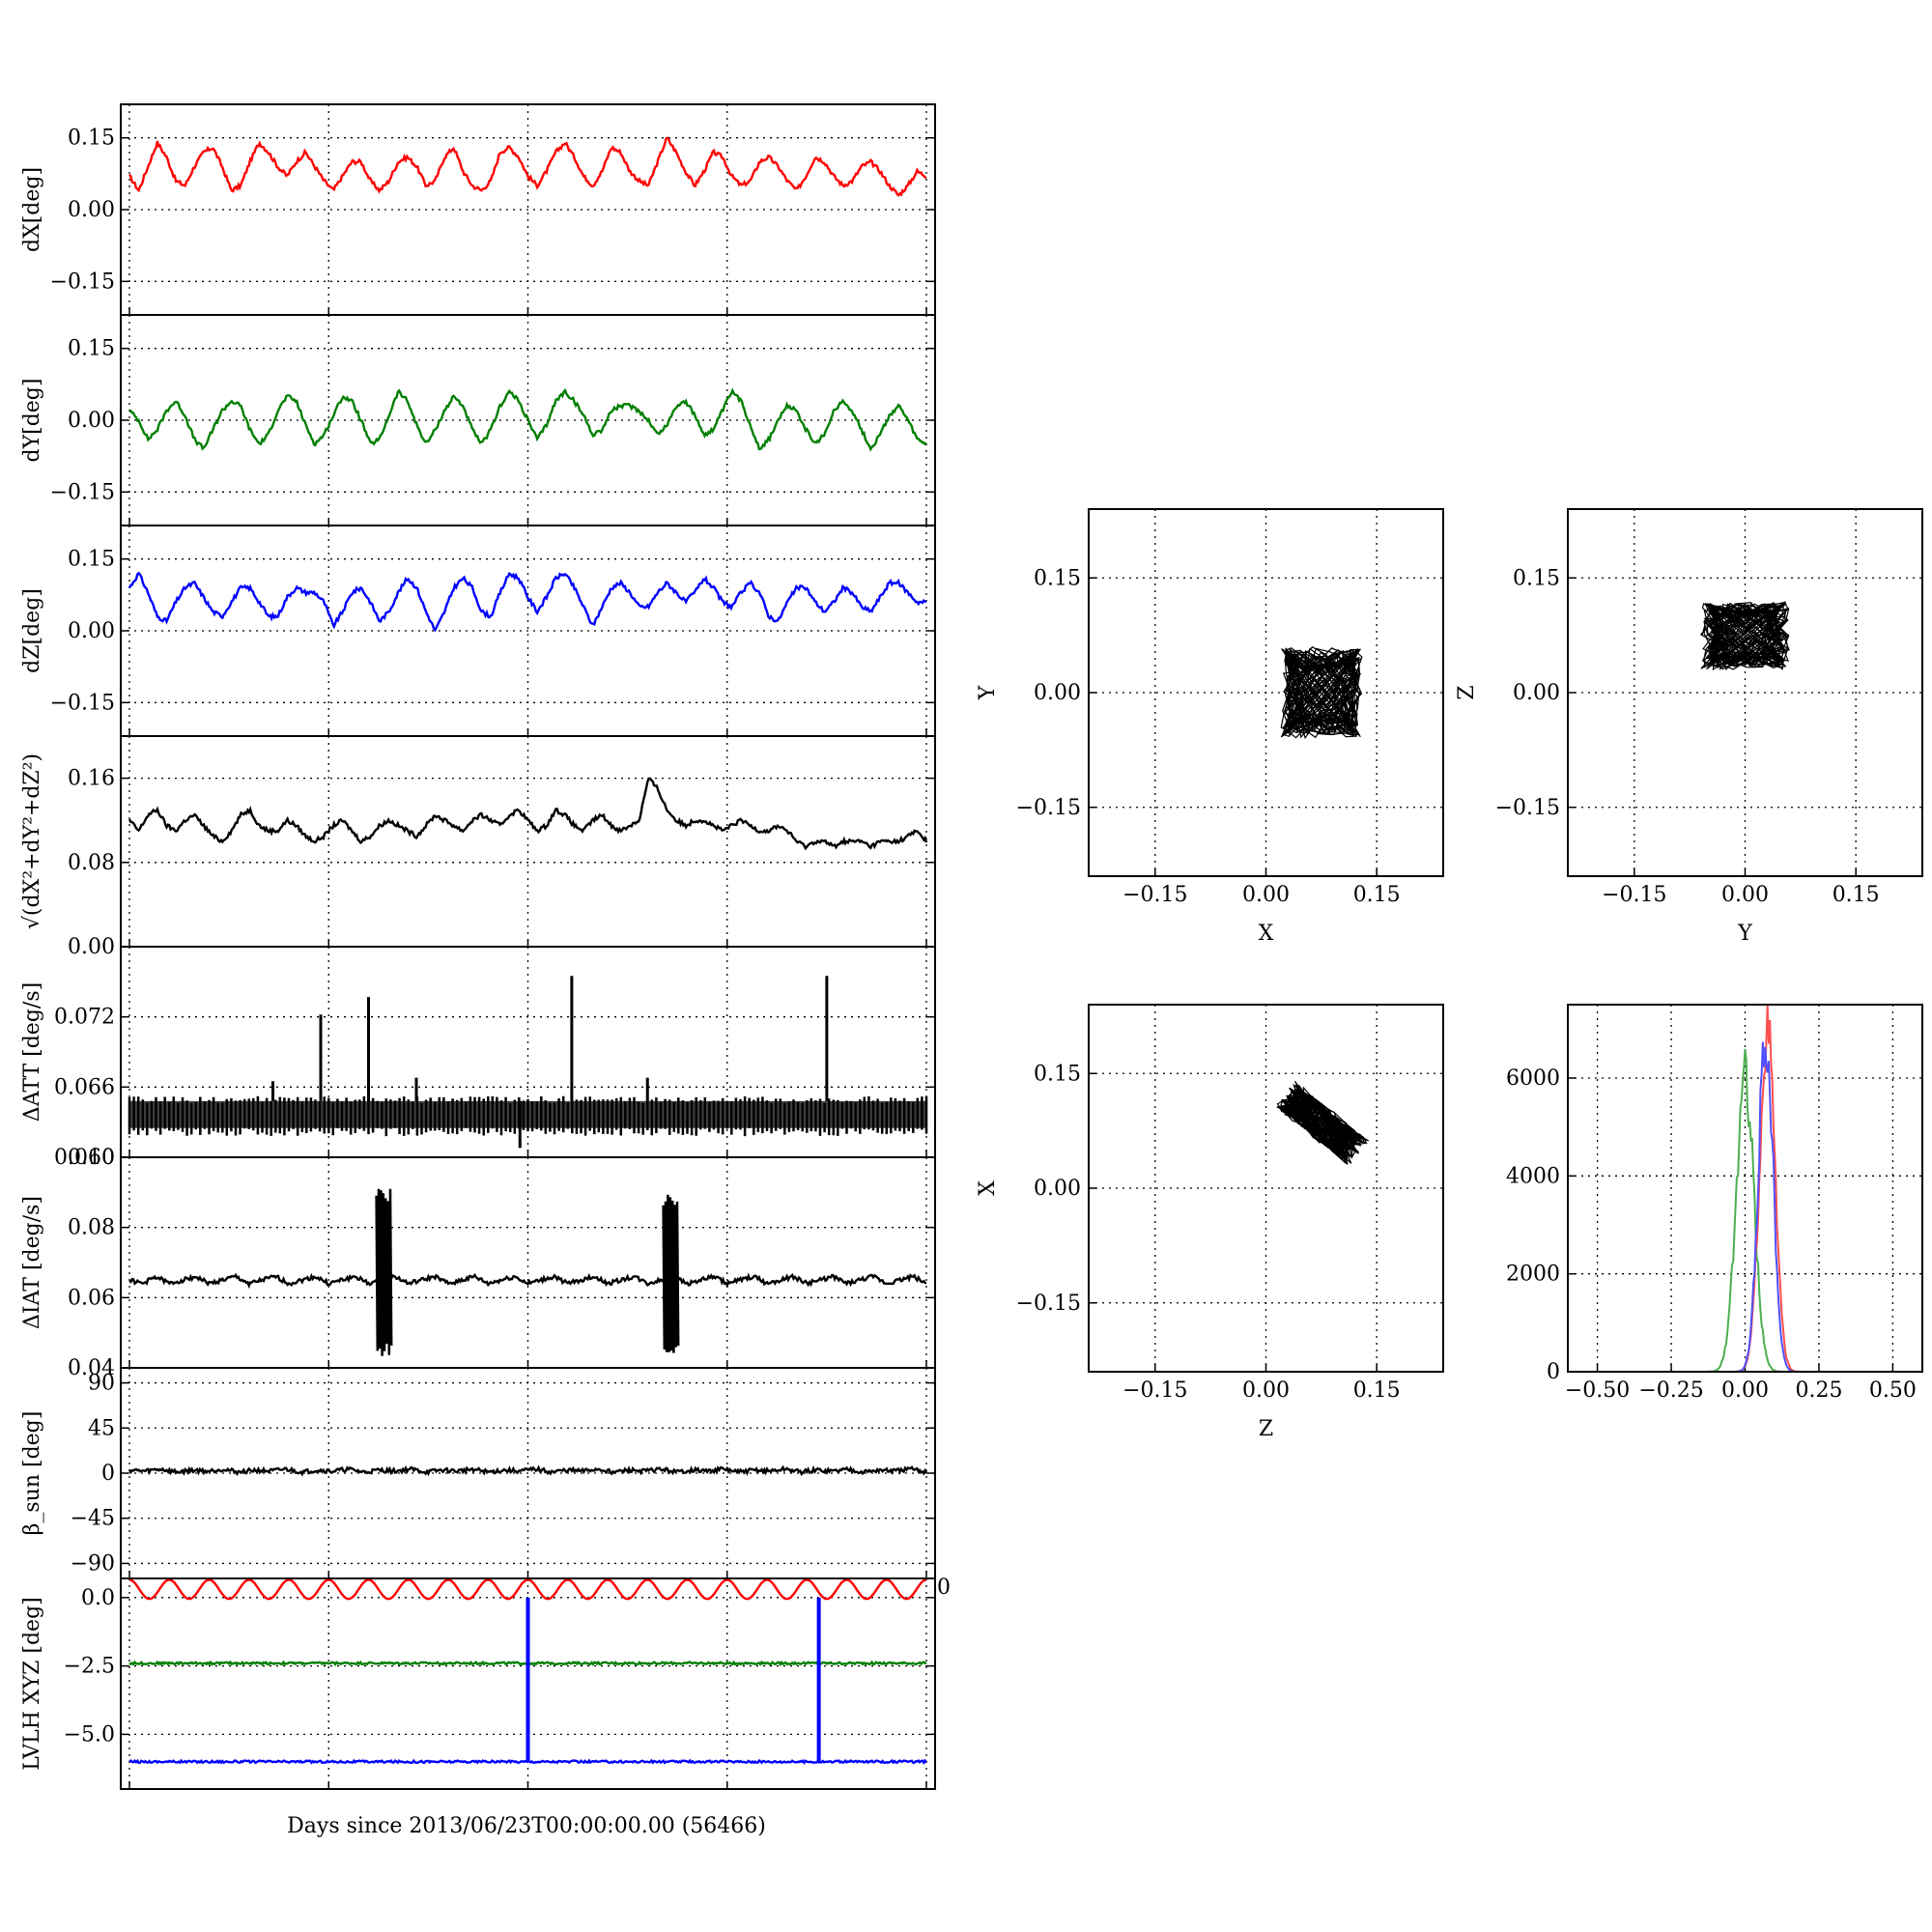  I want to click on panel-hist: −0.50 −0.25 0.00 0.25 0.50 0 2000 4000 6000, so click(1714, 1203).